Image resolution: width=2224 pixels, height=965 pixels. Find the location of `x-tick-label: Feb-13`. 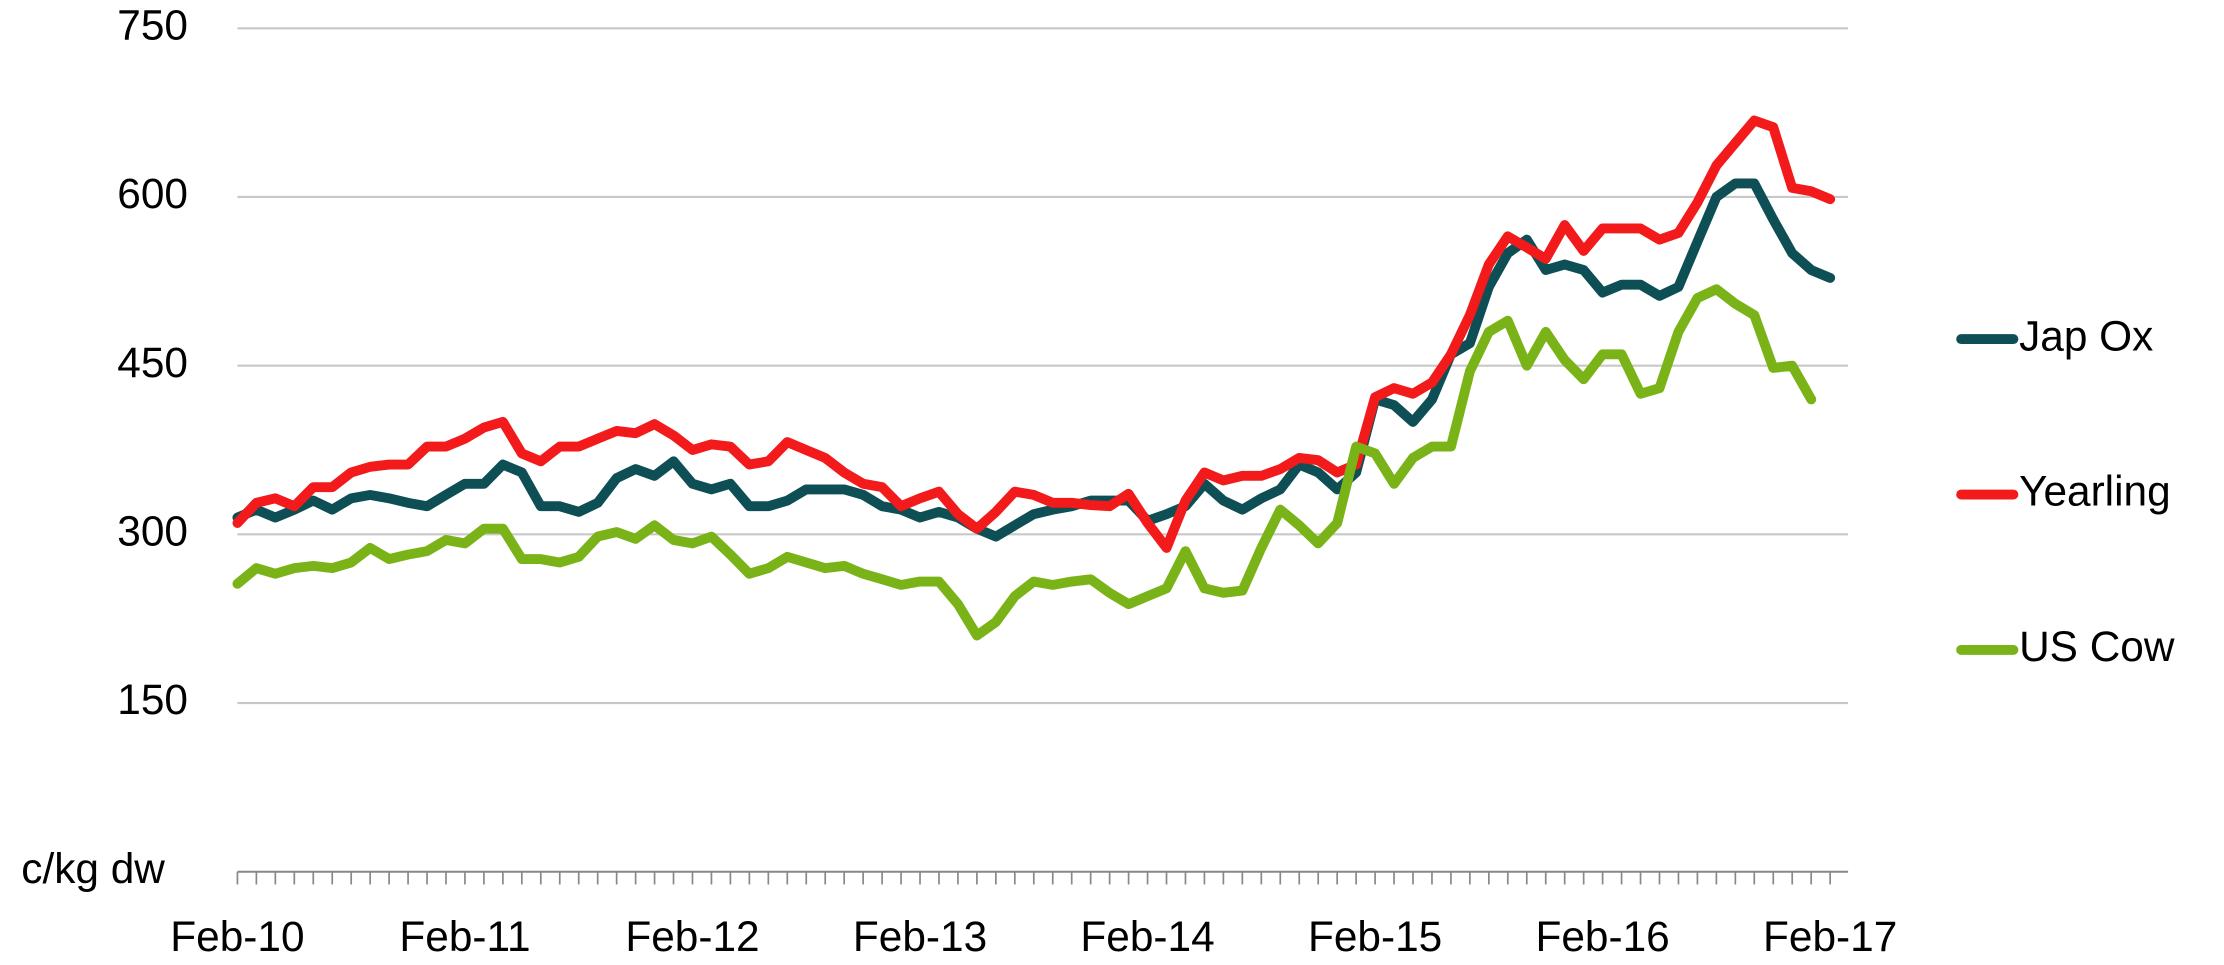

x-tick-label: Feb-13 is located at coordinates (920, 936).